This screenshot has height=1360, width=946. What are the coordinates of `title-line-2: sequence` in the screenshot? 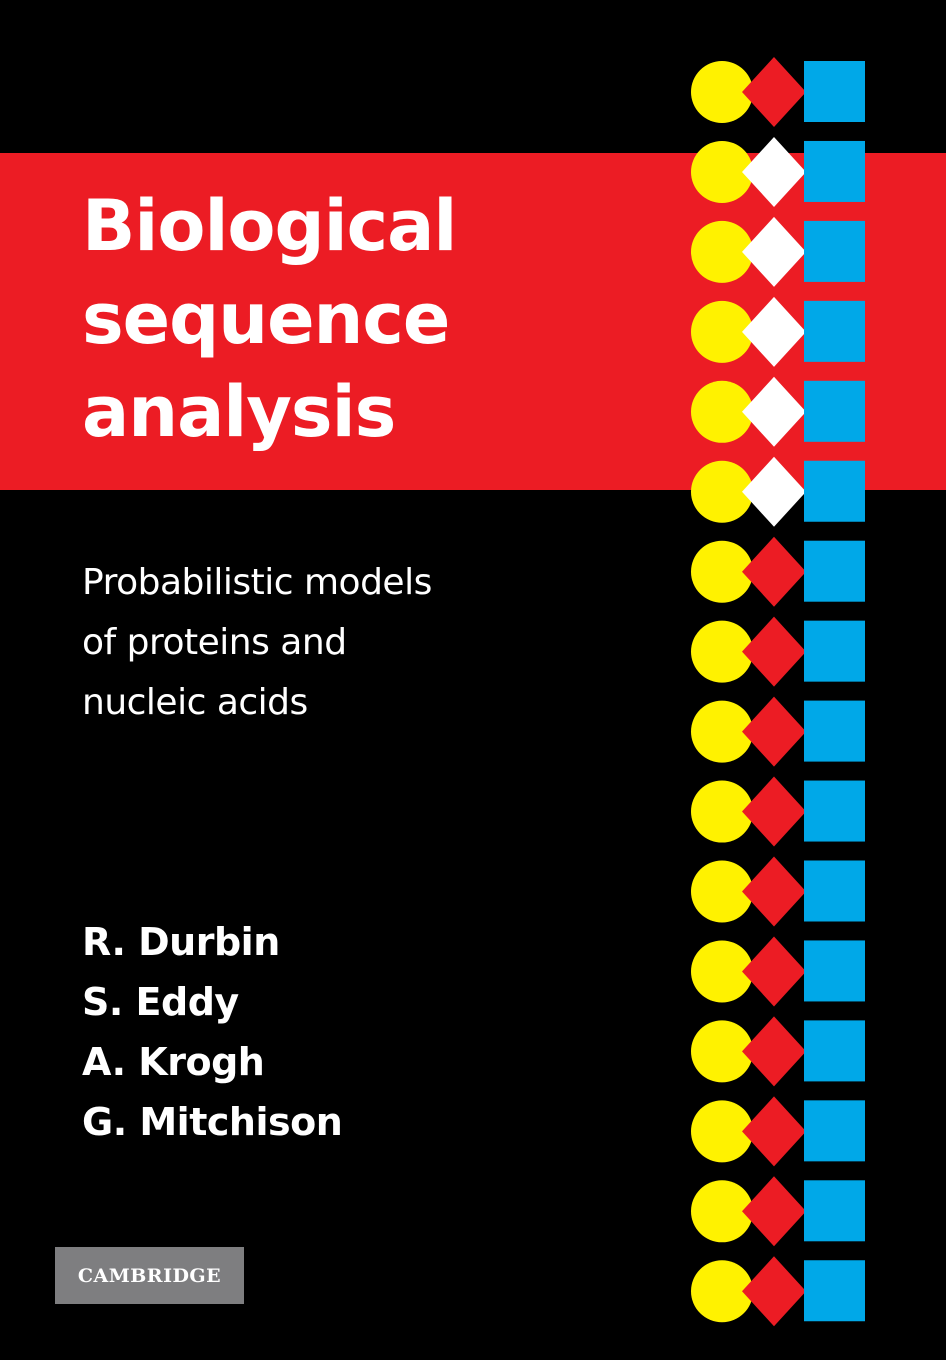 It's located at (266, 319).